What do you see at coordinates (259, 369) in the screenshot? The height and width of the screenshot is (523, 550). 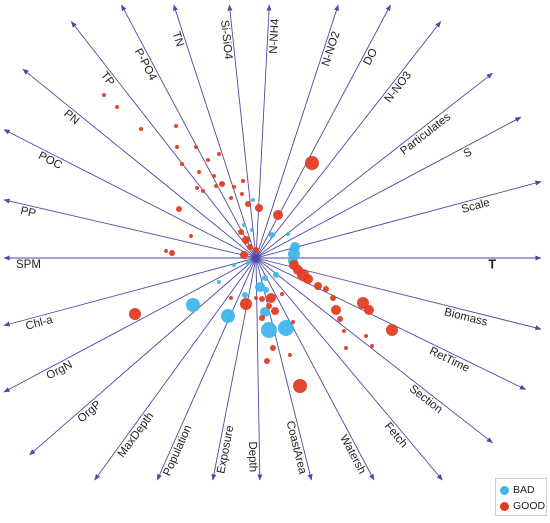 I see `vector-depth` at bounding box center [259, 369].